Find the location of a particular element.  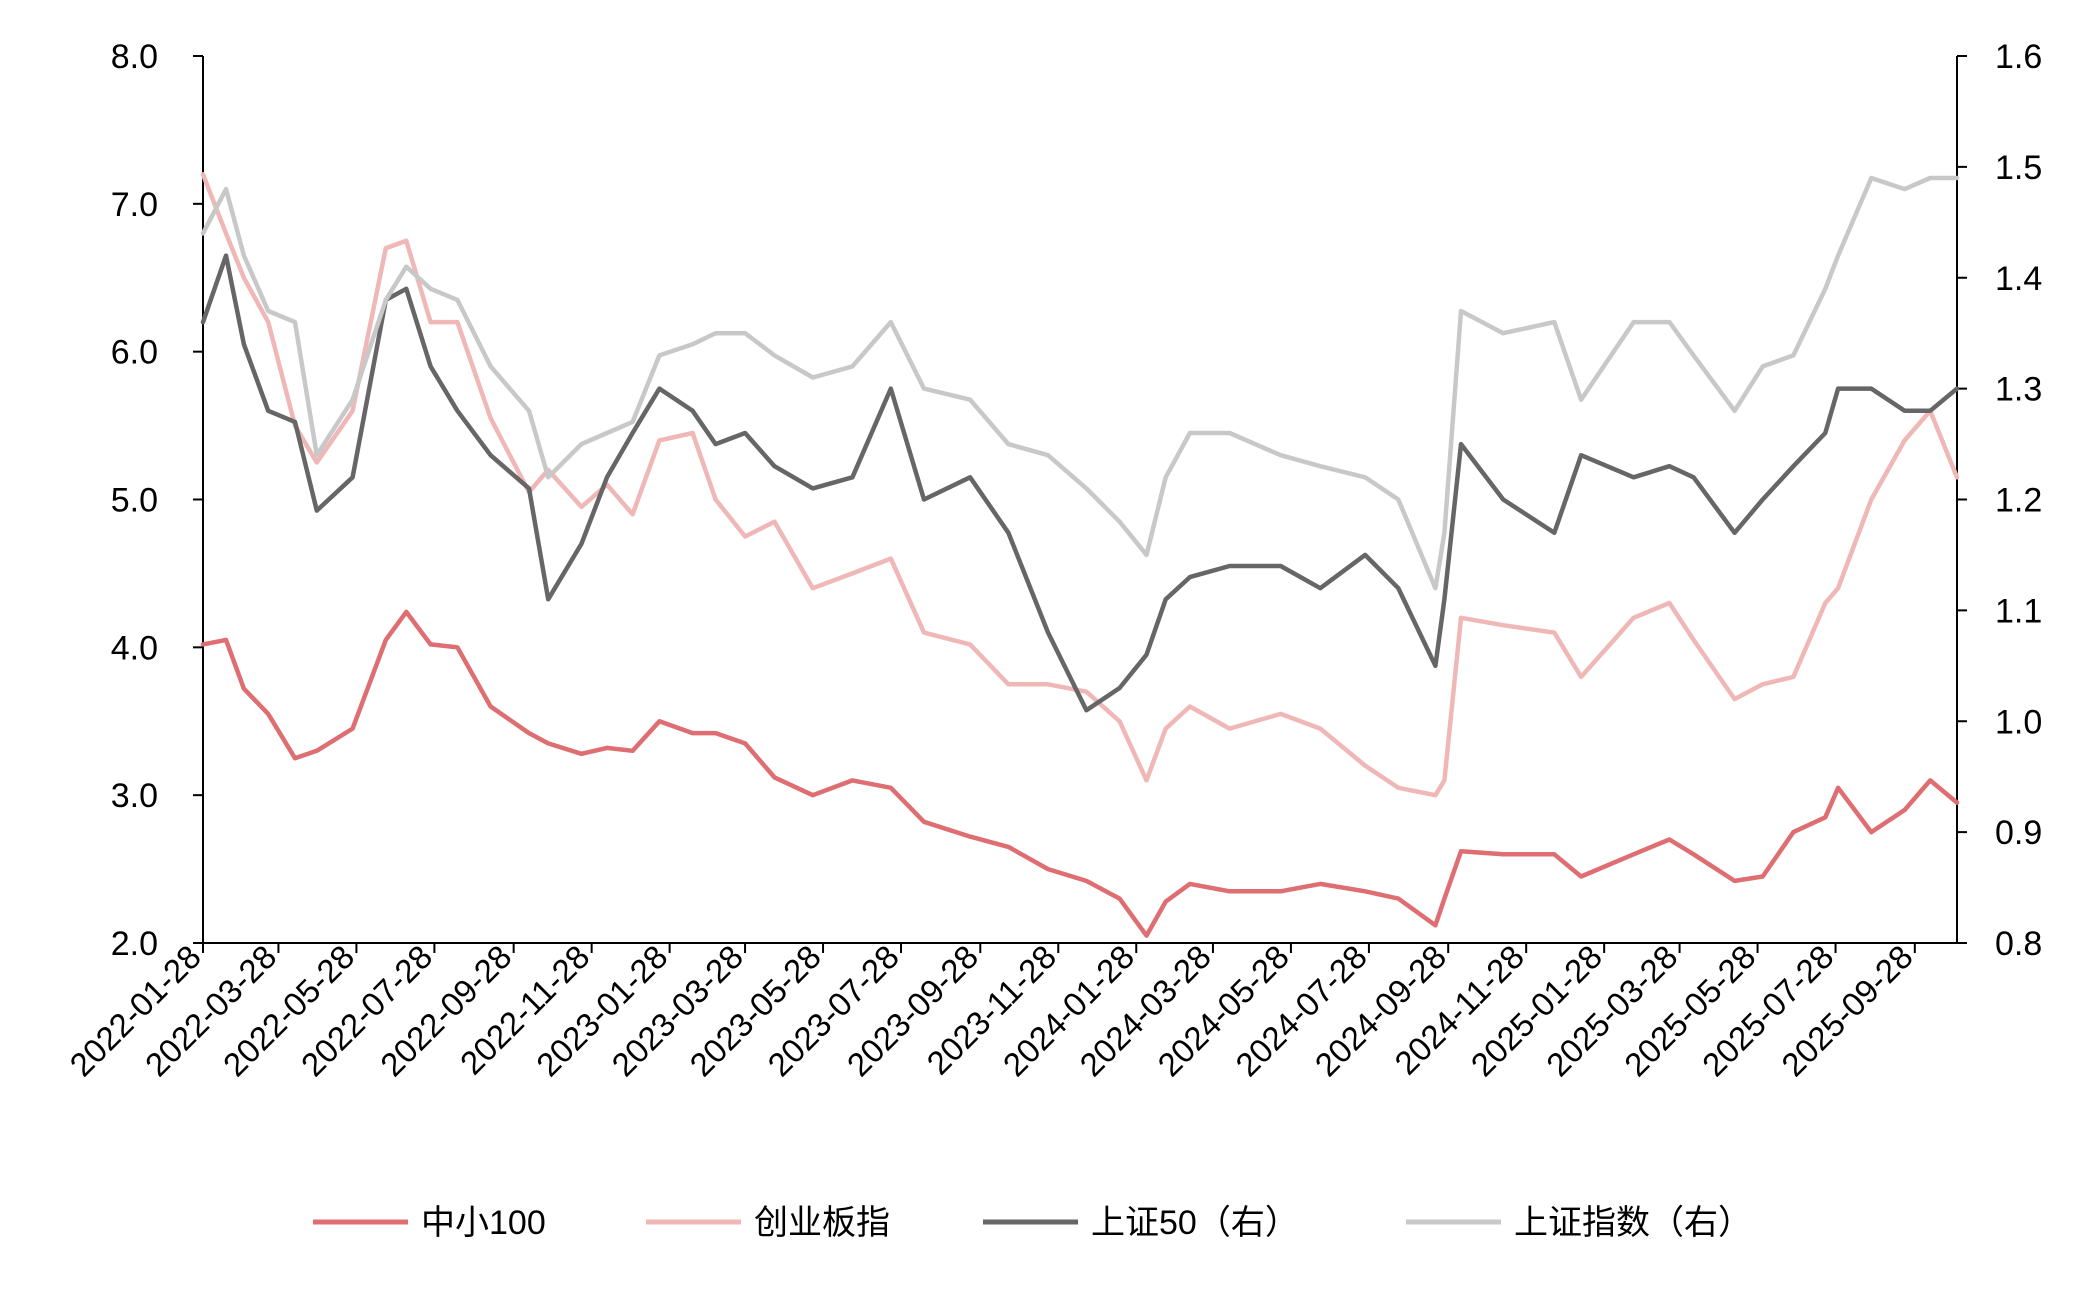

legend: 中小100 创业板指 上证50（右） 上证指数（右） is located at coordinates (1032, 1223).